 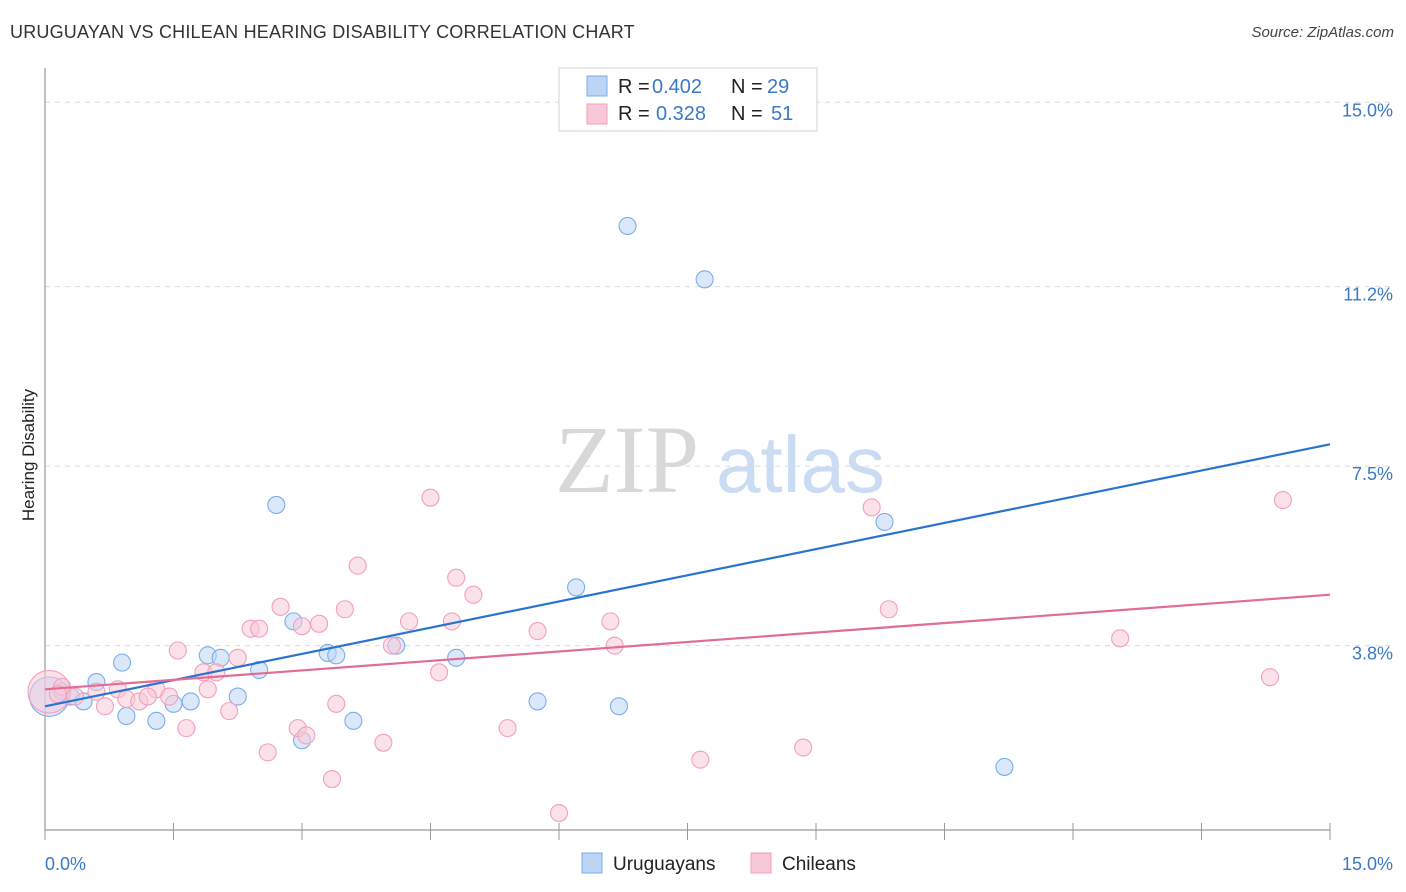 I want to click on top-legend: R = 0.402 N = 29 R = 0.328 N = 51, so click(x=688, y=99).